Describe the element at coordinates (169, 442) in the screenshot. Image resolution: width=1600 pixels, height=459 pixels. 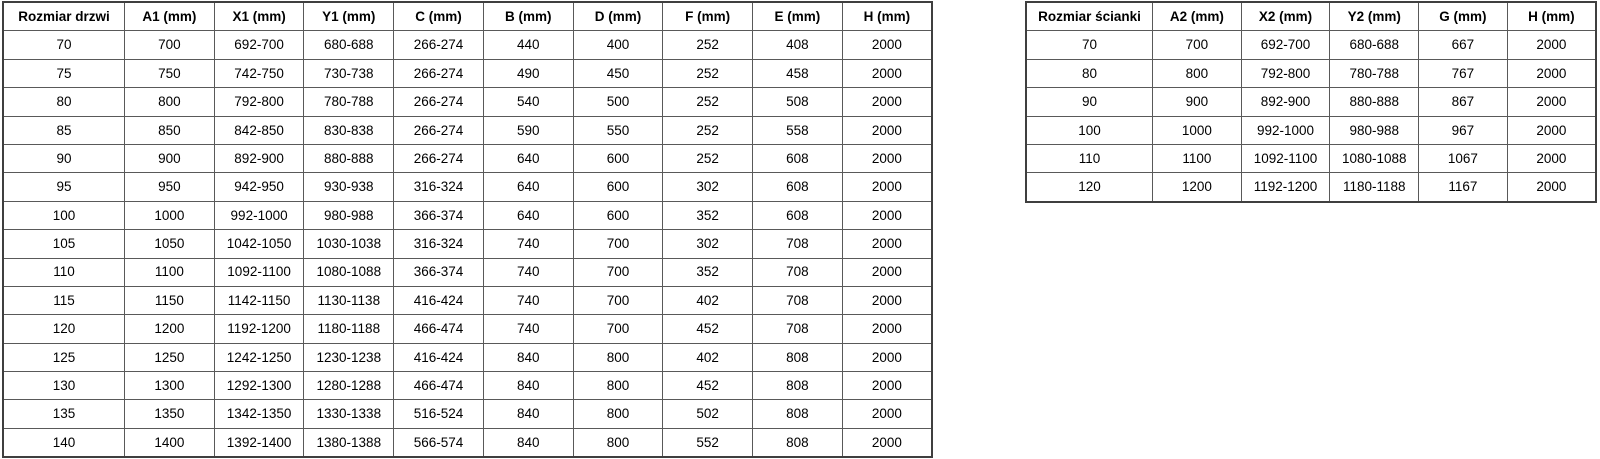
I see `table-cell: 1400` at that location.